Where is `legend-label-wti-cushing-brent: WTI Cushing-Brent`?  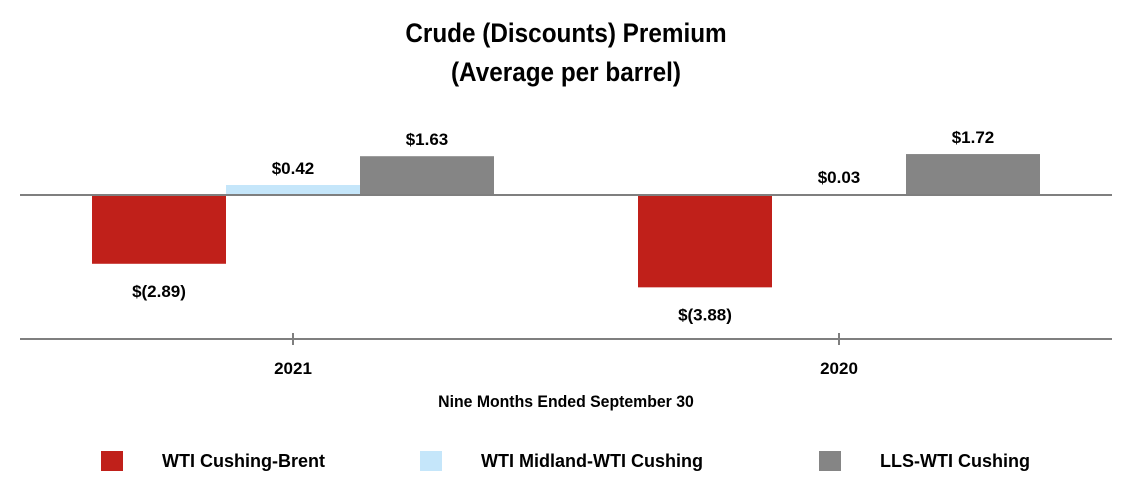 legend-label-wti-cushing-brent: WTI Cushing-Brent is located at coordinates (243, 461).